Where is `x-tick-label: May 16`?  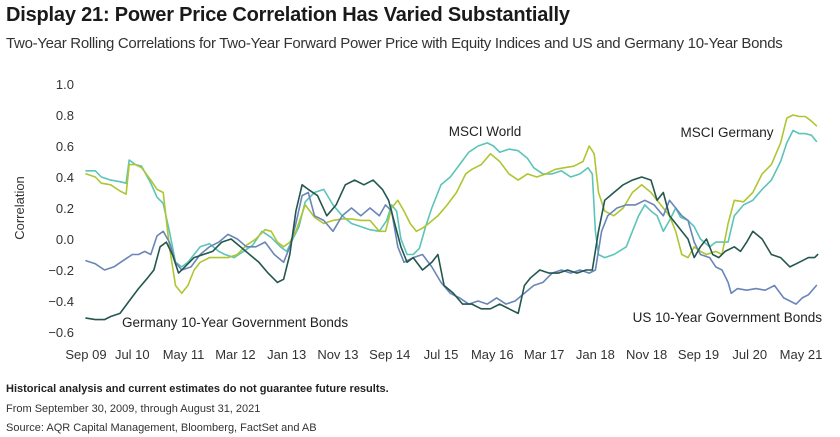
x-tick-label: May 16 is located at coordinates (492, 354).